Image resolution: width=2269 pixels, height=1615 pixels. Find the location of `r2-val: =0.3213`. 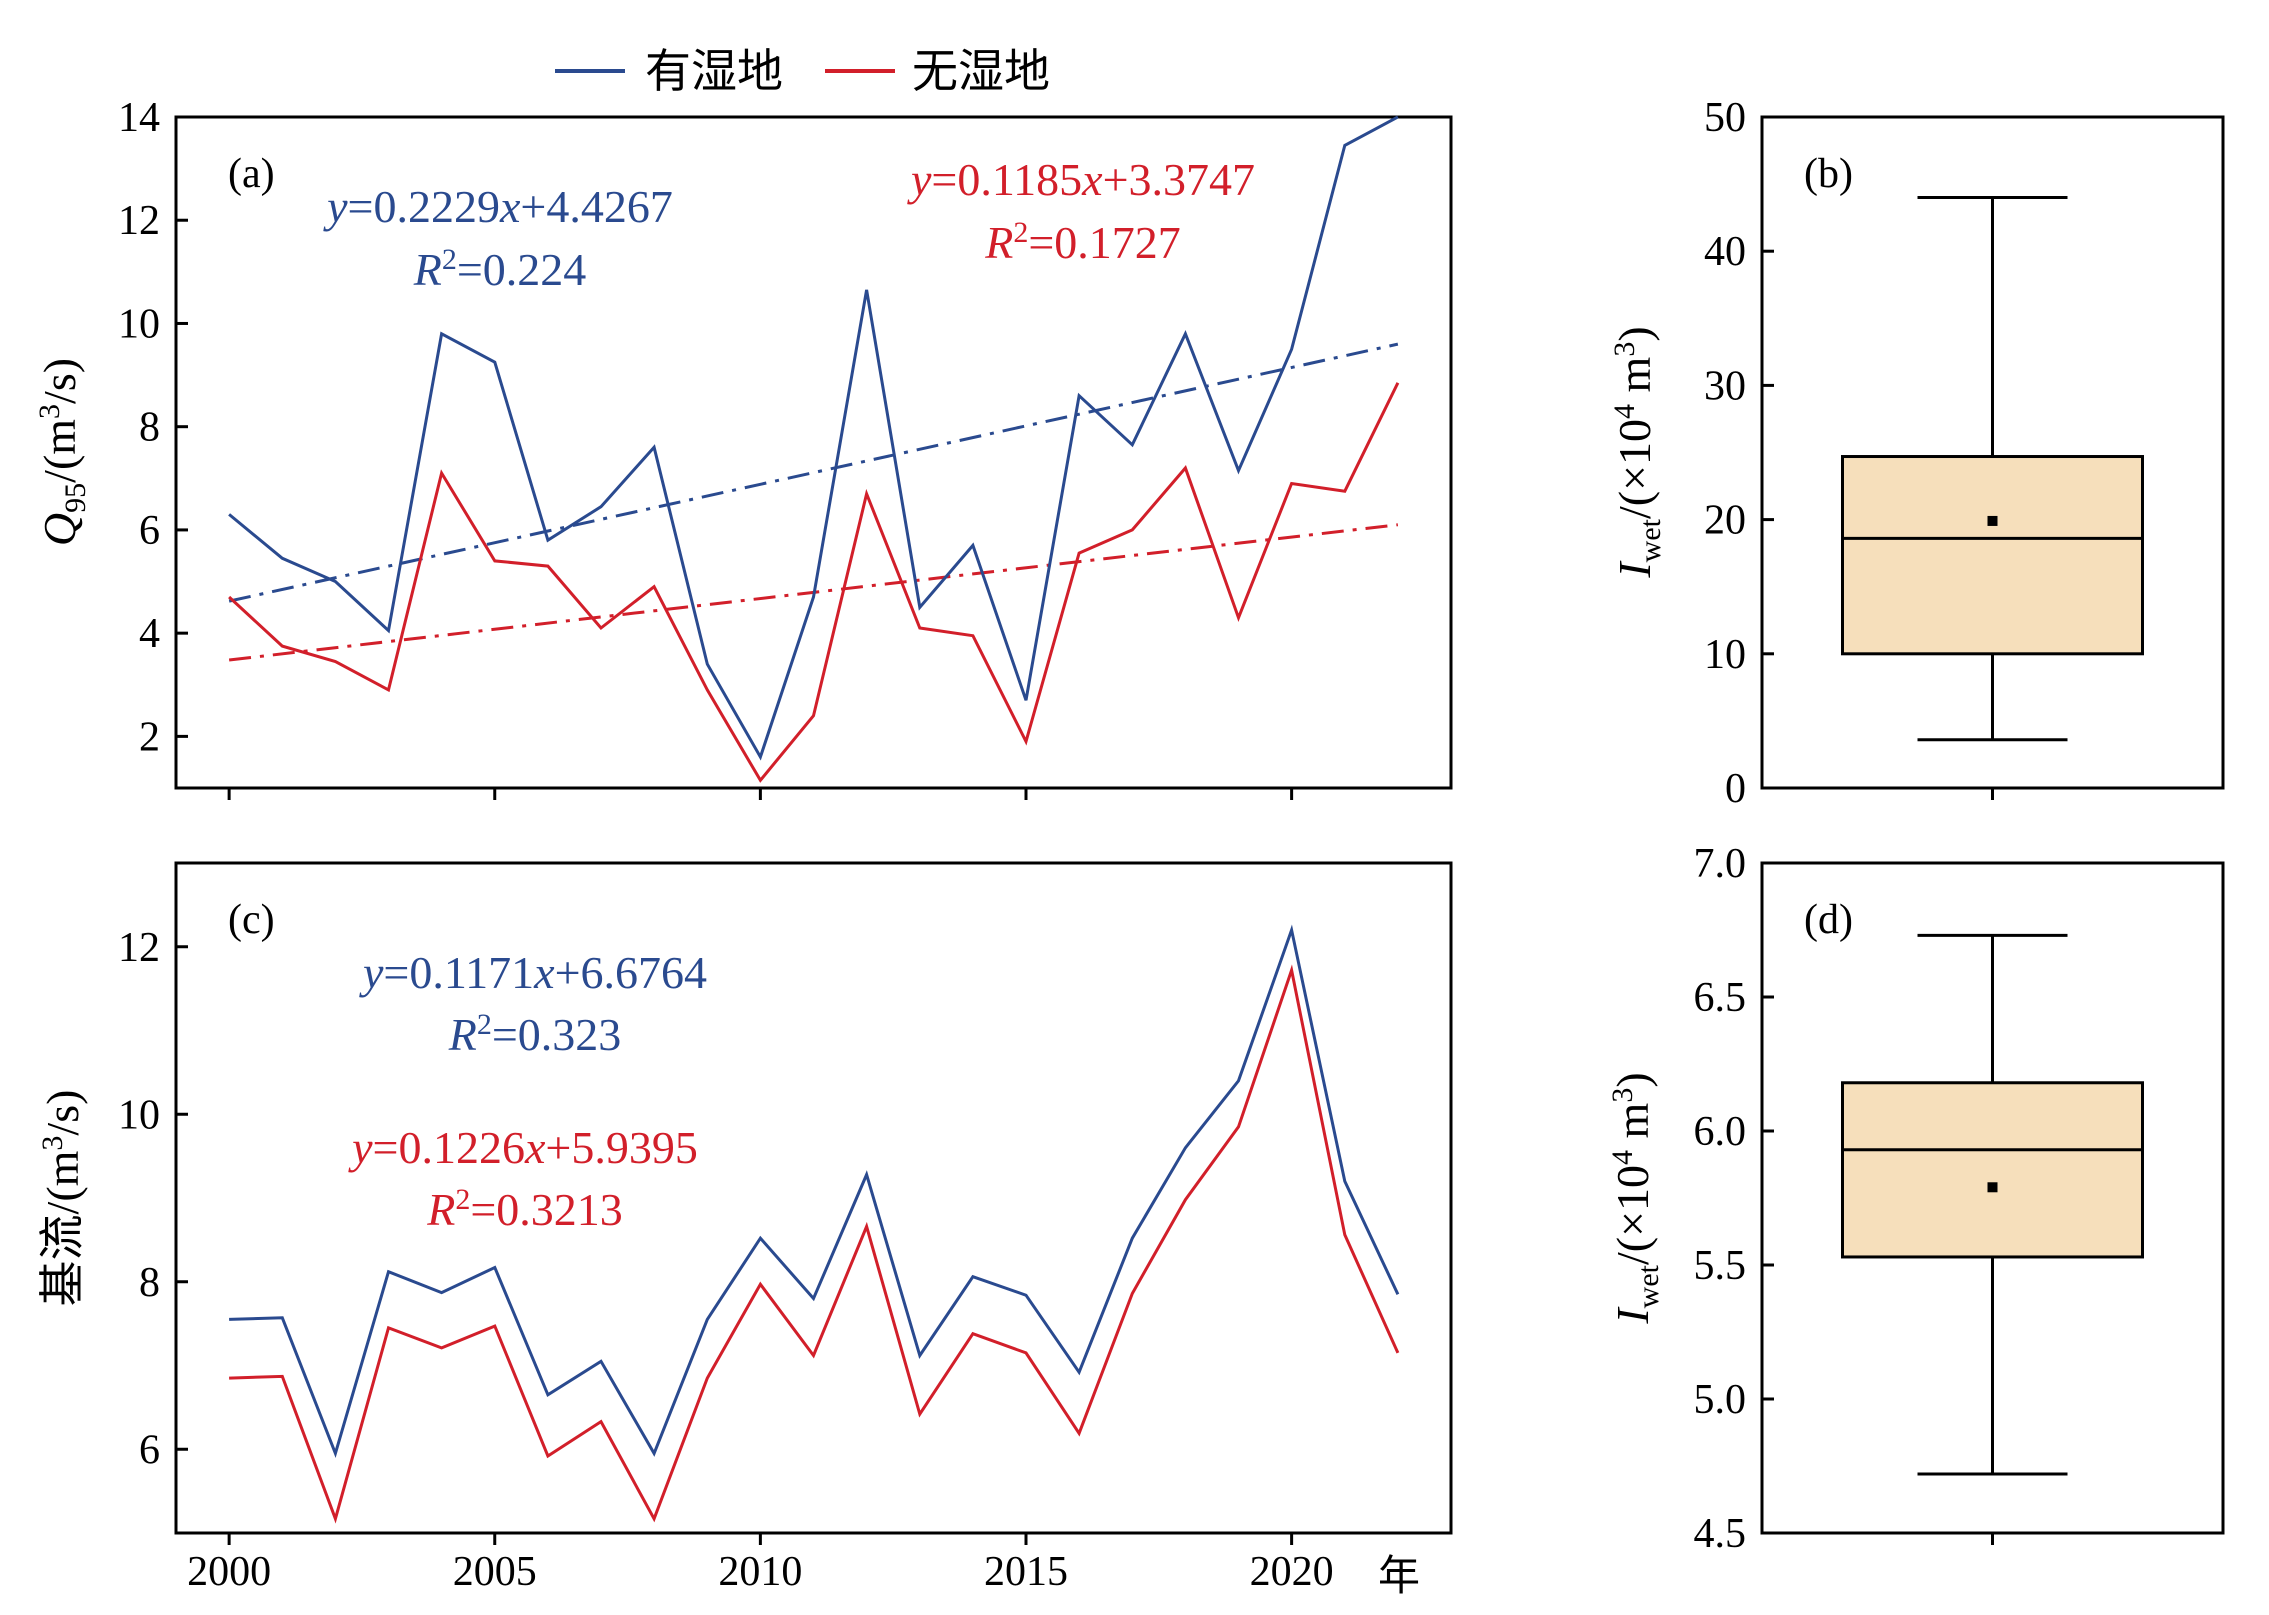

r2-val: =0.3213 is located at coordinates (546, 1209).